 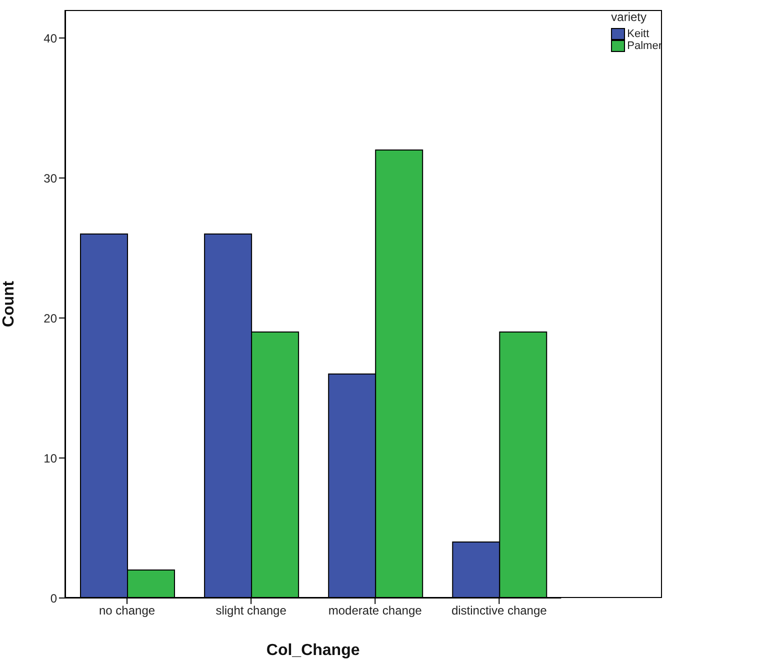 I want to click on legend-label: Keitt, so click(x=638, y=34).